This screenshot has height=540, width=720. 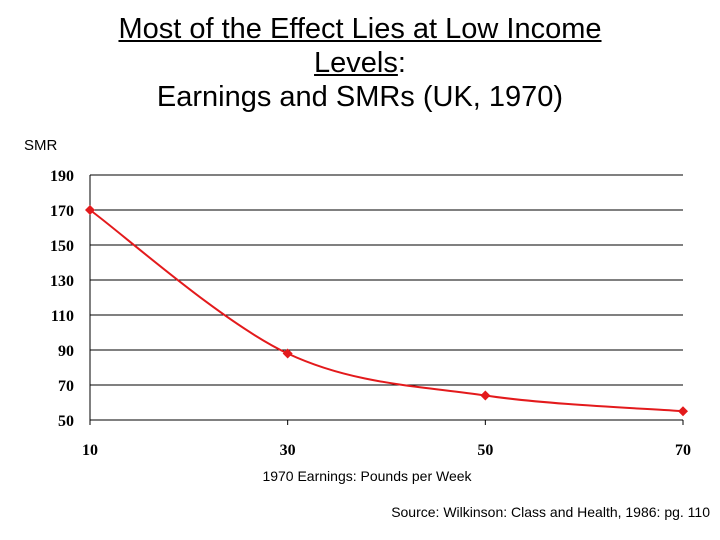 I want to click on y-tick-label-150: 150, so click(x=62, y=246).